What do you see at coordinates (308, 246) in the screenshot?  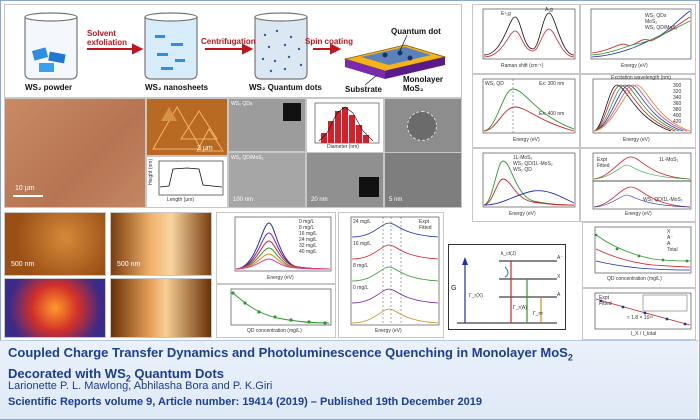 I see `qd-legend-item: 32 mg/L` at bounding box center [308, 246].